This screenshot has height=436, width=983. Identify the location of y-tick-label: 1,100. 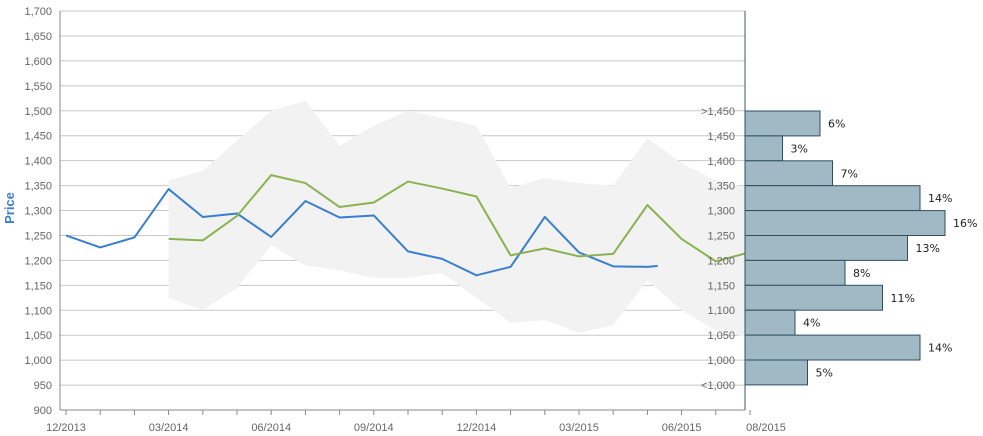
(38, 311).